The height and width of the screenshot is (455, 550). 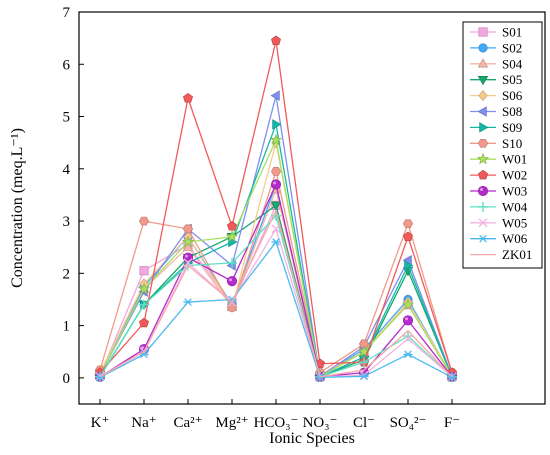 What do you see at coordinates (276, 423) in the screenshot?
I see `x-tick-label: HCO₃⁻` at bounding box center [276, 423].